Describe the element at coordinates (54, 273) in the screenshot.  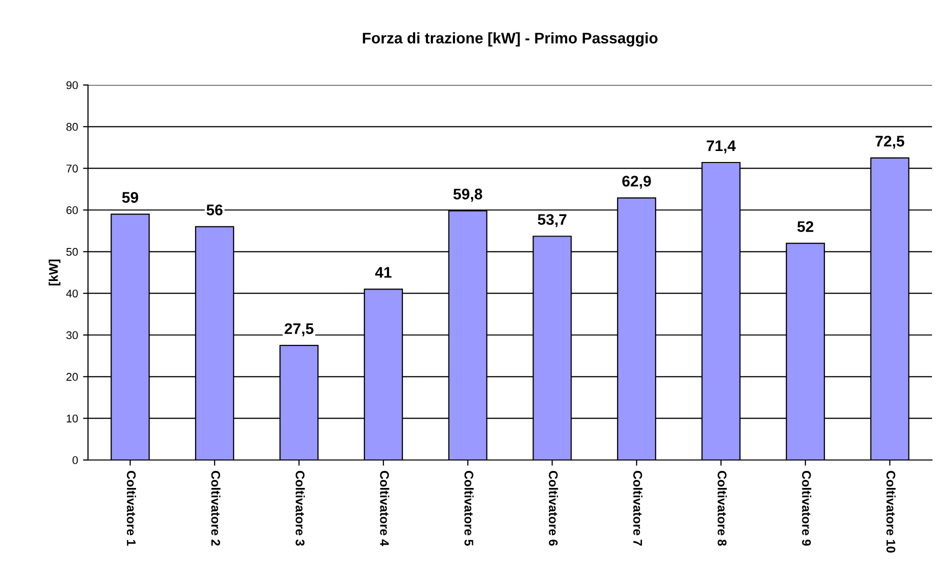
I see `y-axis-title: [kW]` at that location.